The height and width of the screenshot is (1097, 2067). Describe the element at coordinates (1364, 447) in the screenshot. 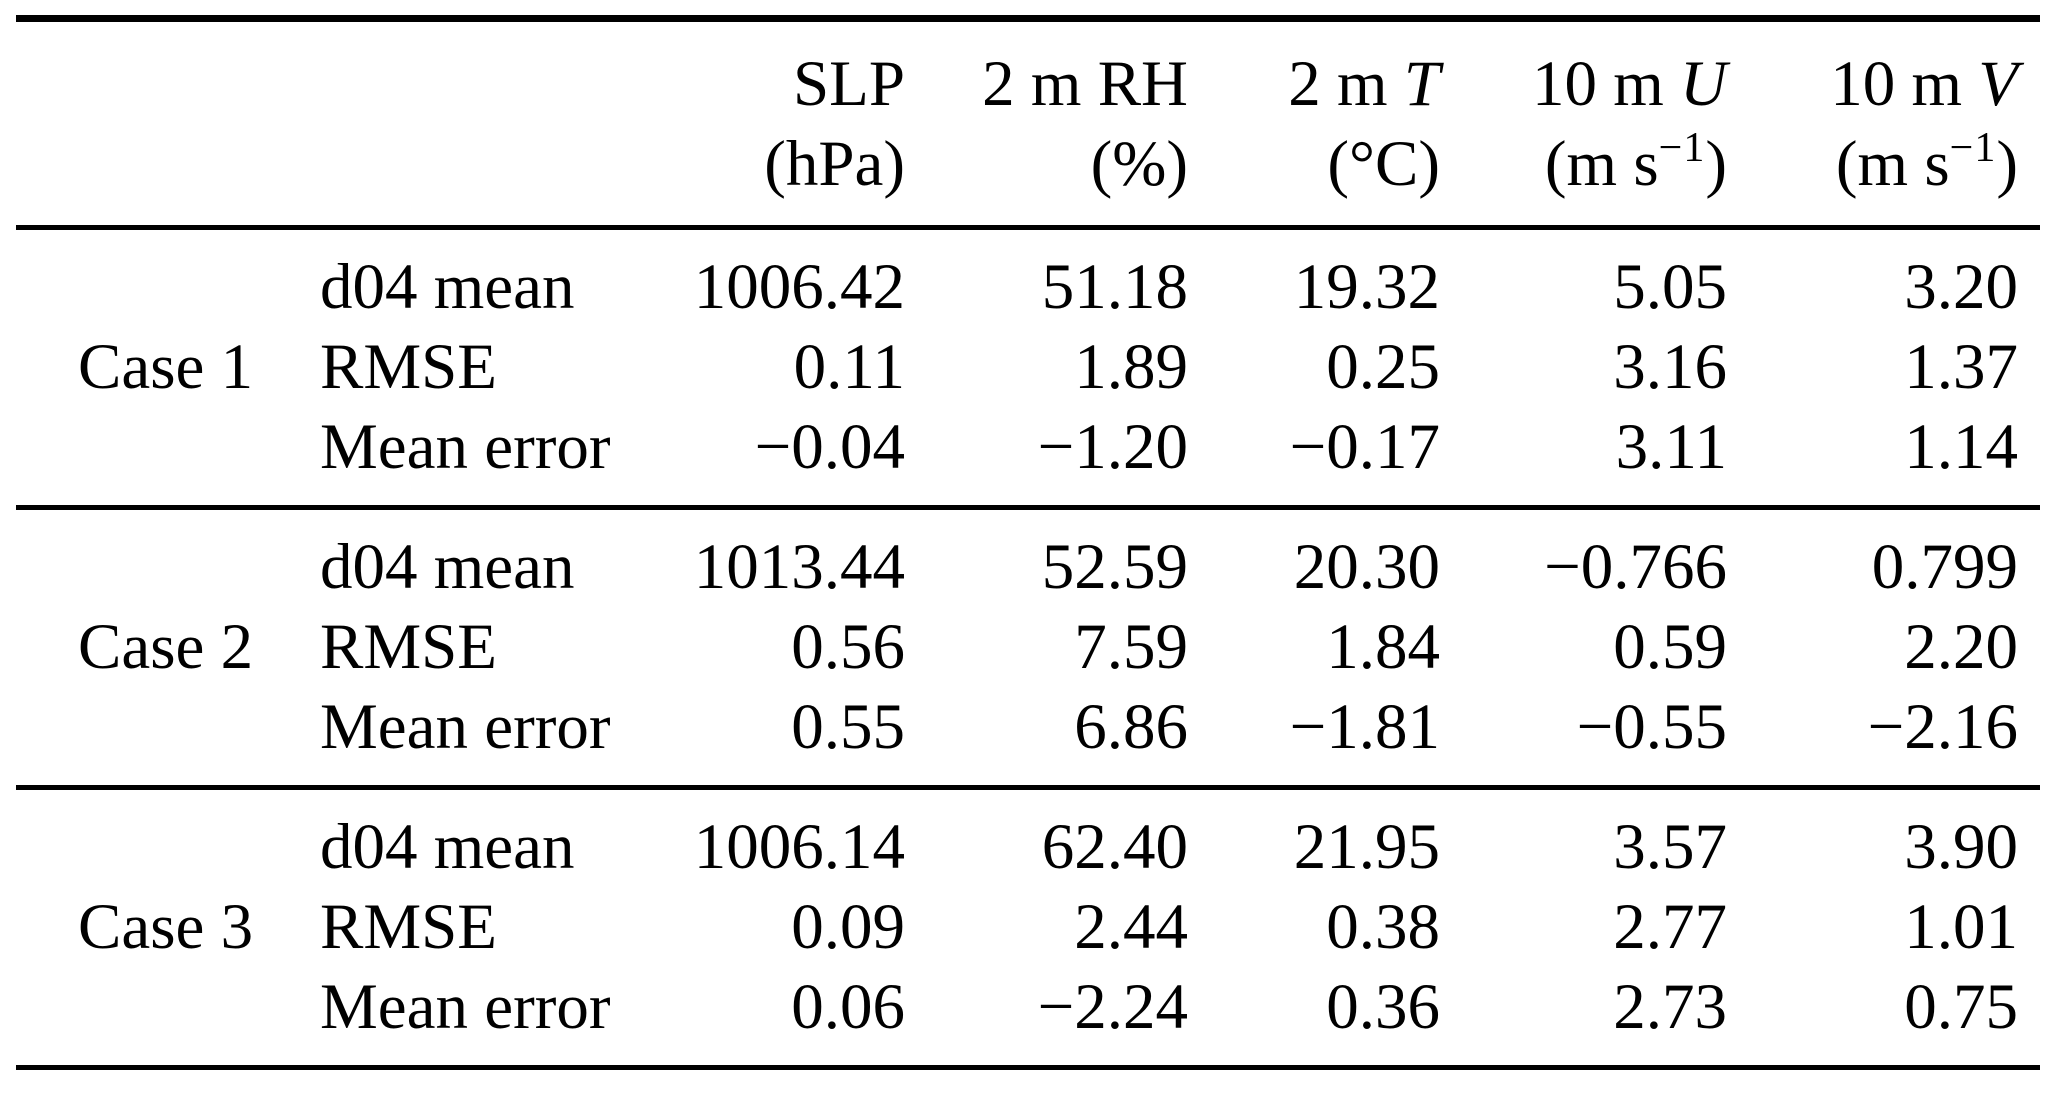

I see `value-cell: −0.17` at that location.